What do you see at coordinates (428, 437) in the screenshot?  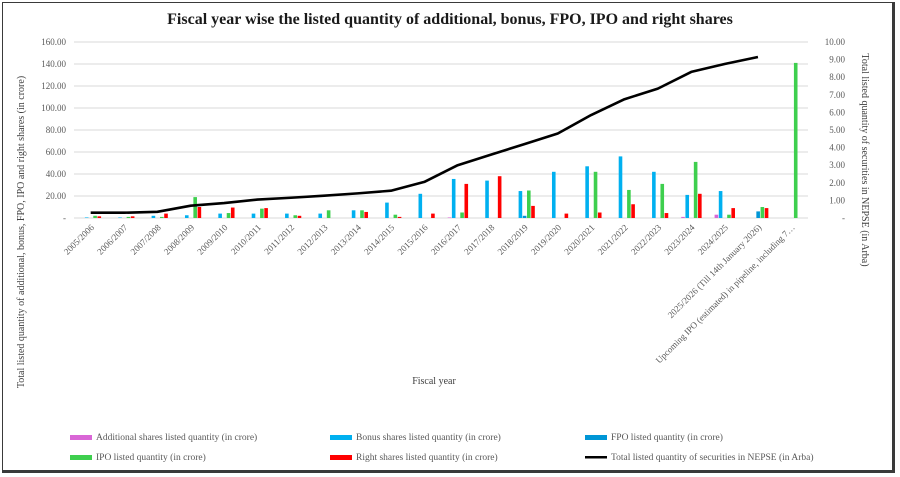 I see `legend-label: Bonus shares listed quantity (in crore)` at bounding box center [428, 437].